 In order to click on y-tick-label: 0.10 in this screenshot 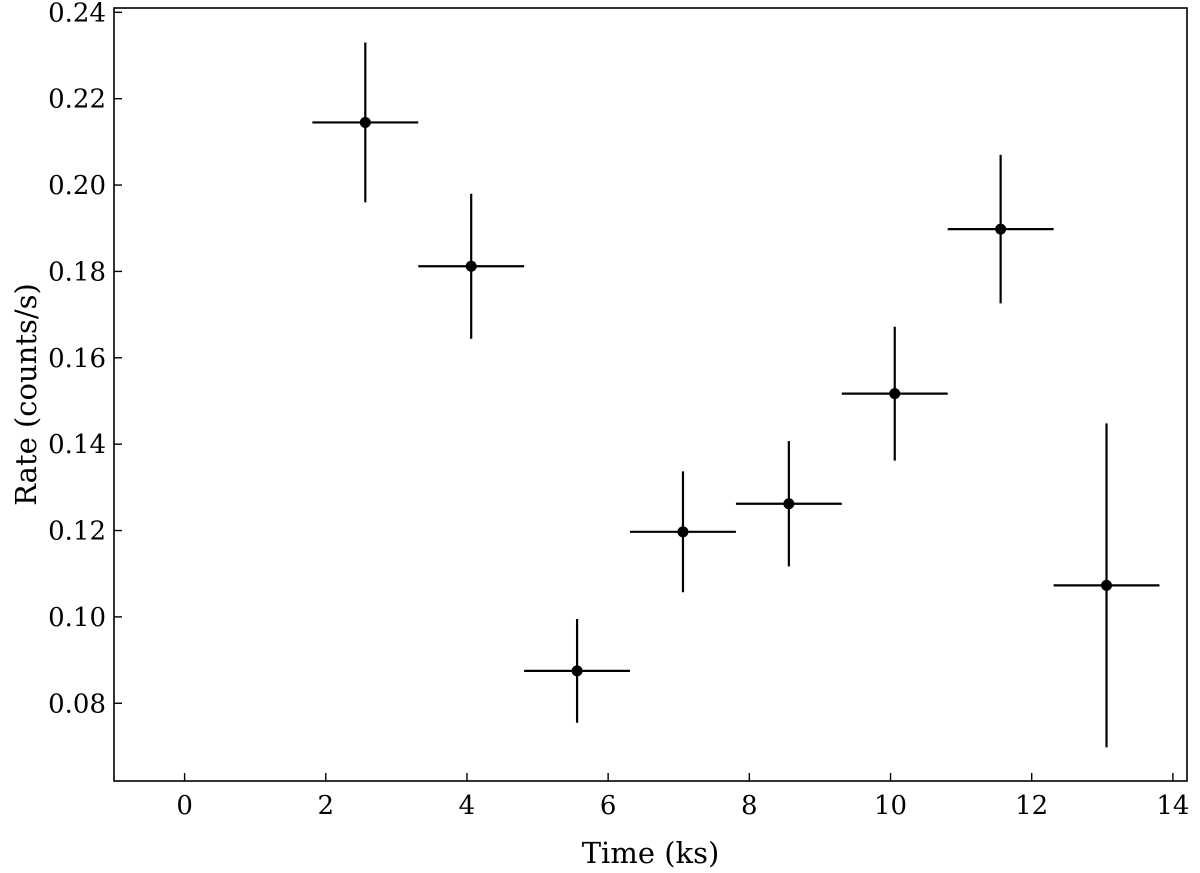, I will do `click(77, 618)`.